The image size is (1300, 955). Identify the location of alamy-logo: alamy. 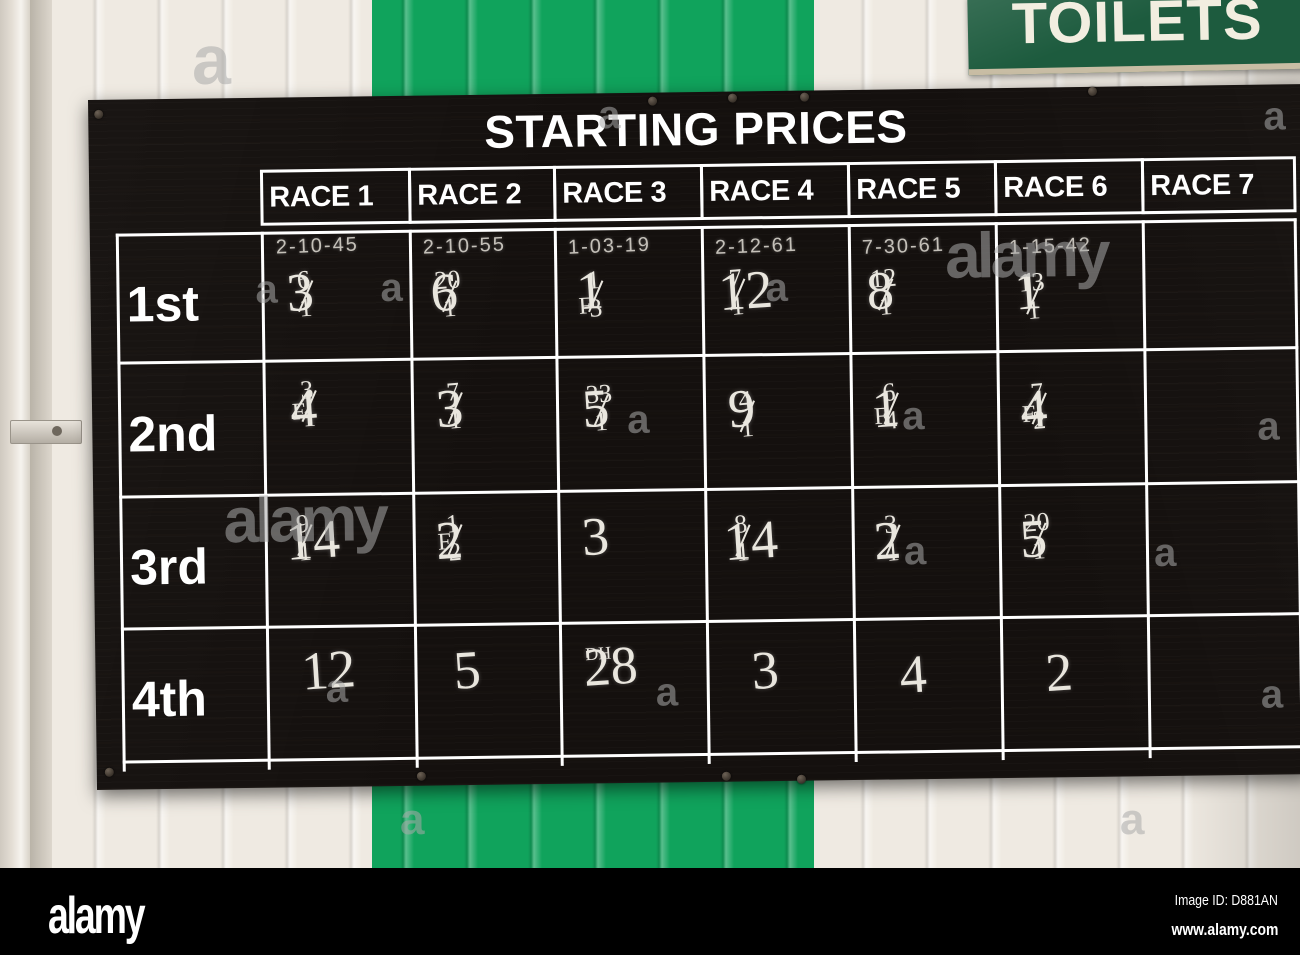
(97, 916).